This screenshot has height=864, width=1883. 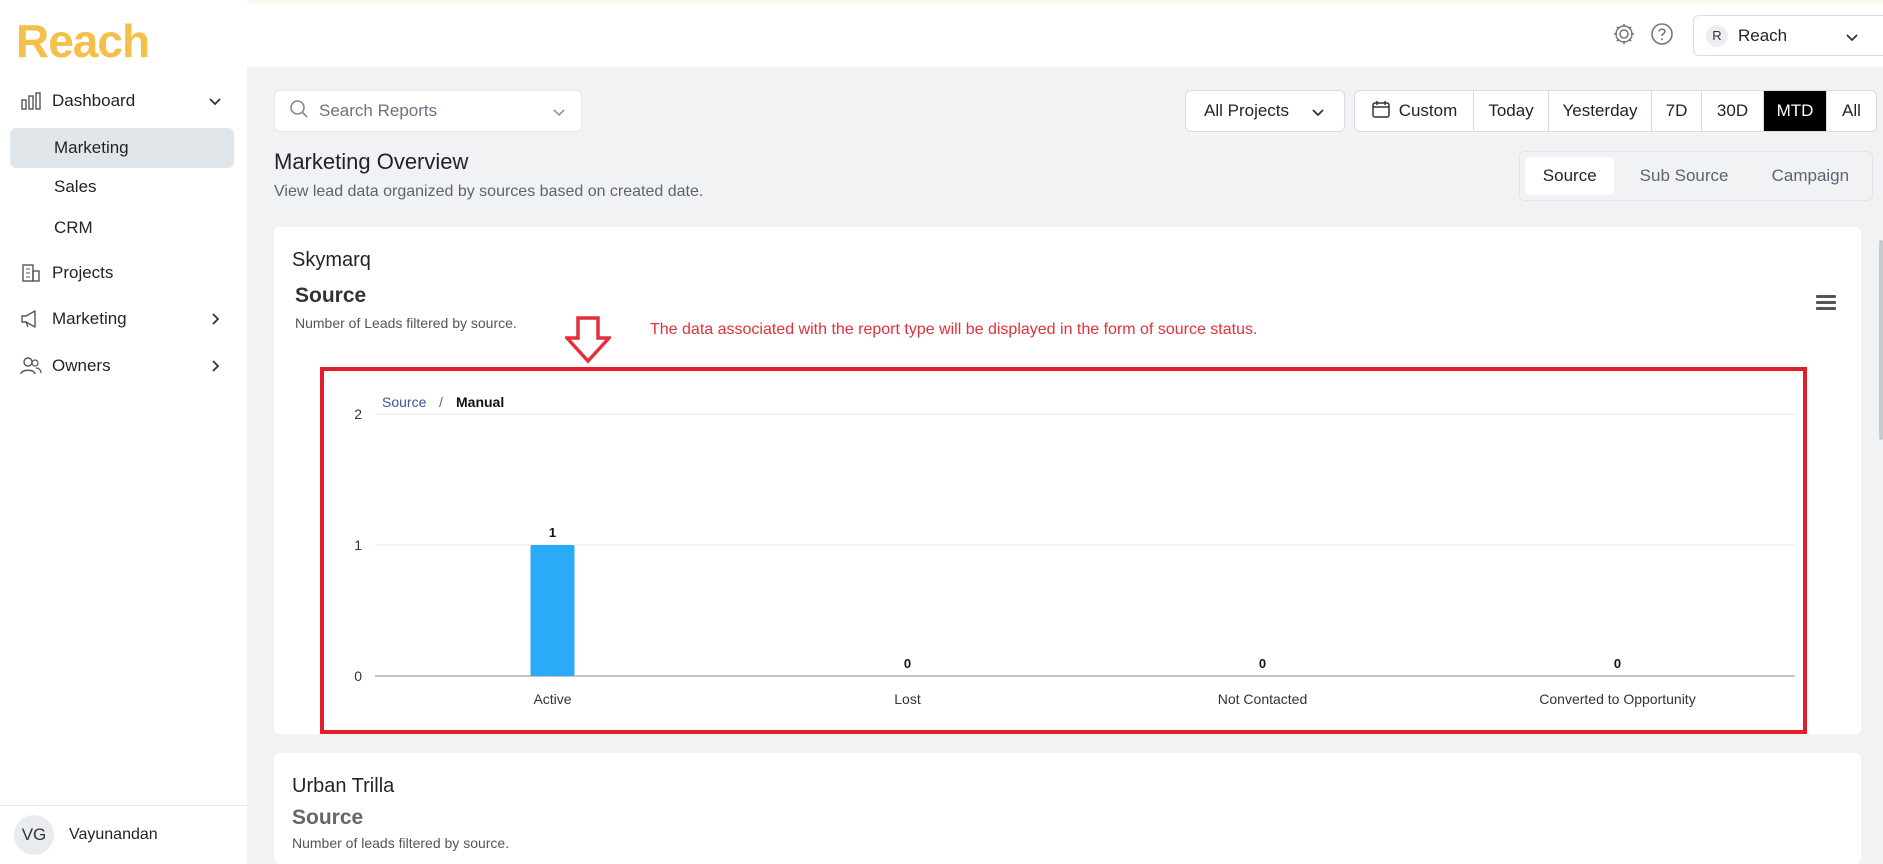 What do you see at coordinates (1662, 36) in the screenshot?
I see `help-icon` at bounding box center [1662, 36].